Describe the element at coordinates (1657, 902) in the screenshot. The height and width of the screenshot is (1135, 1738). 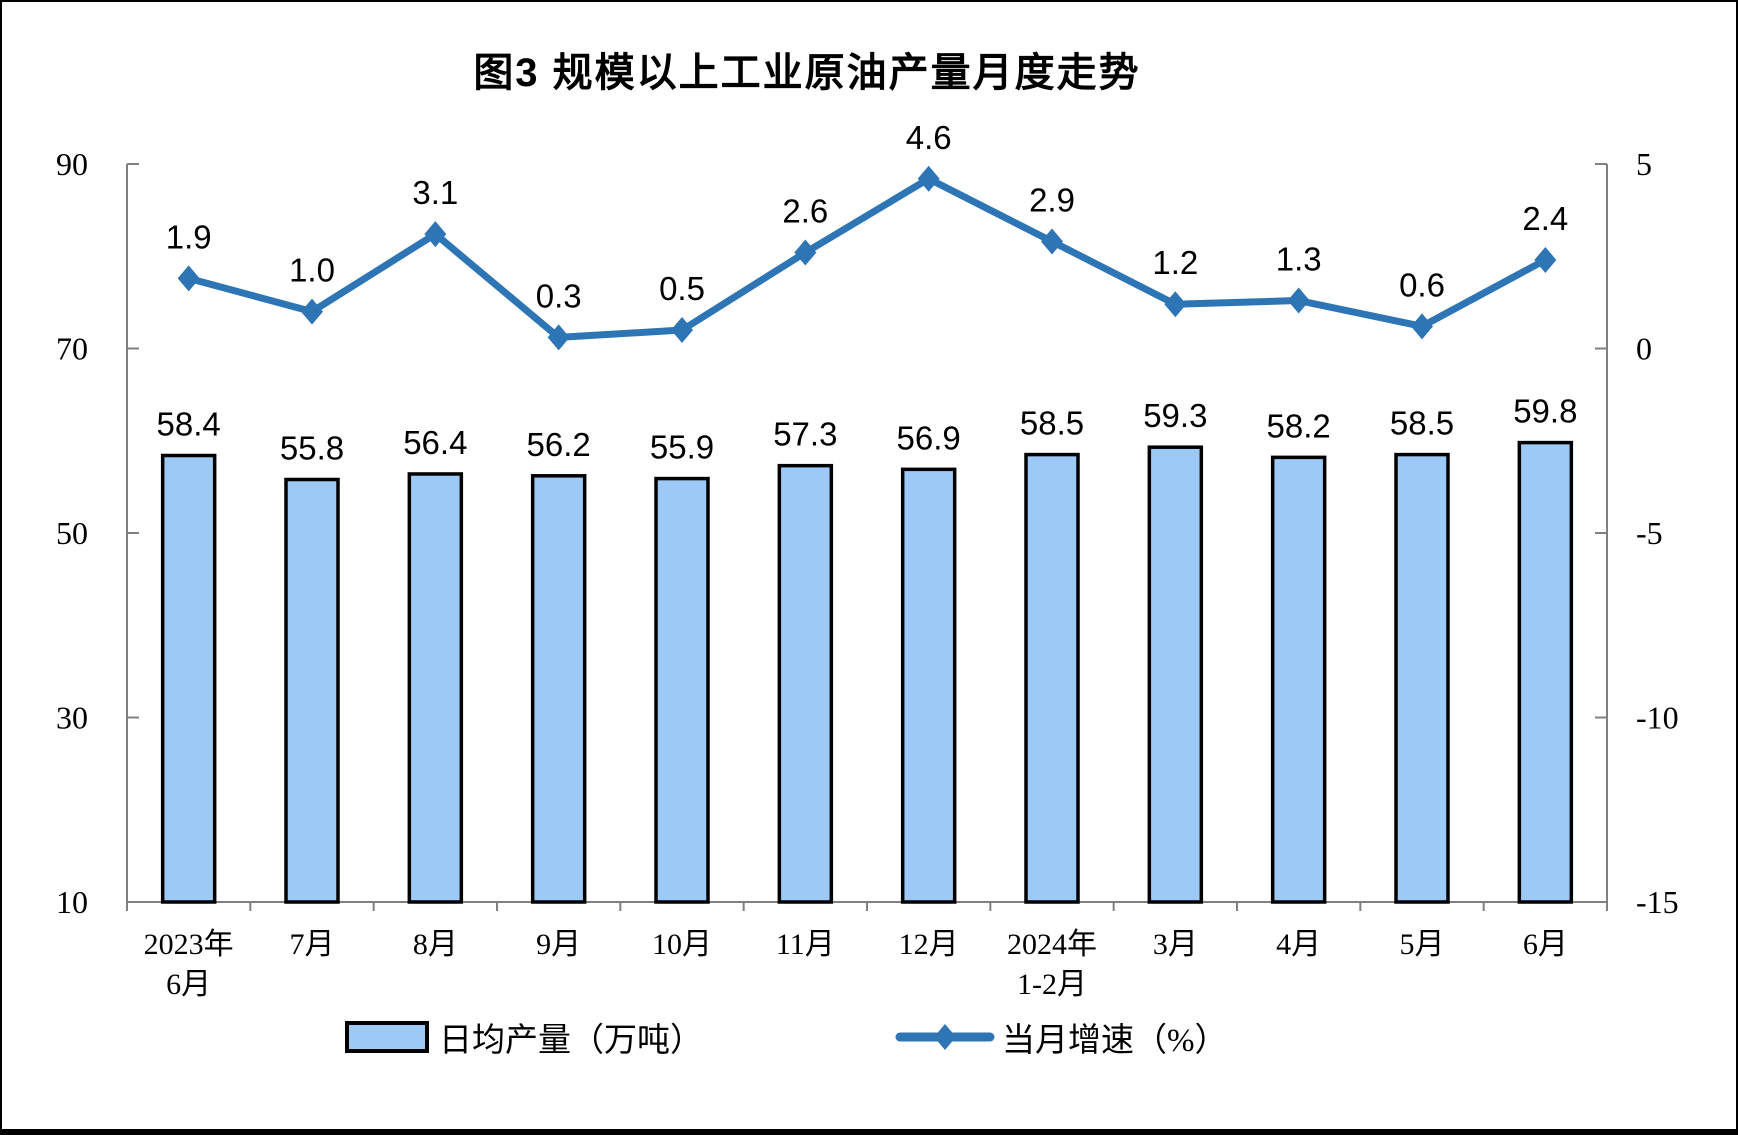
I see `right-axis-tick-label: -15` at that location.